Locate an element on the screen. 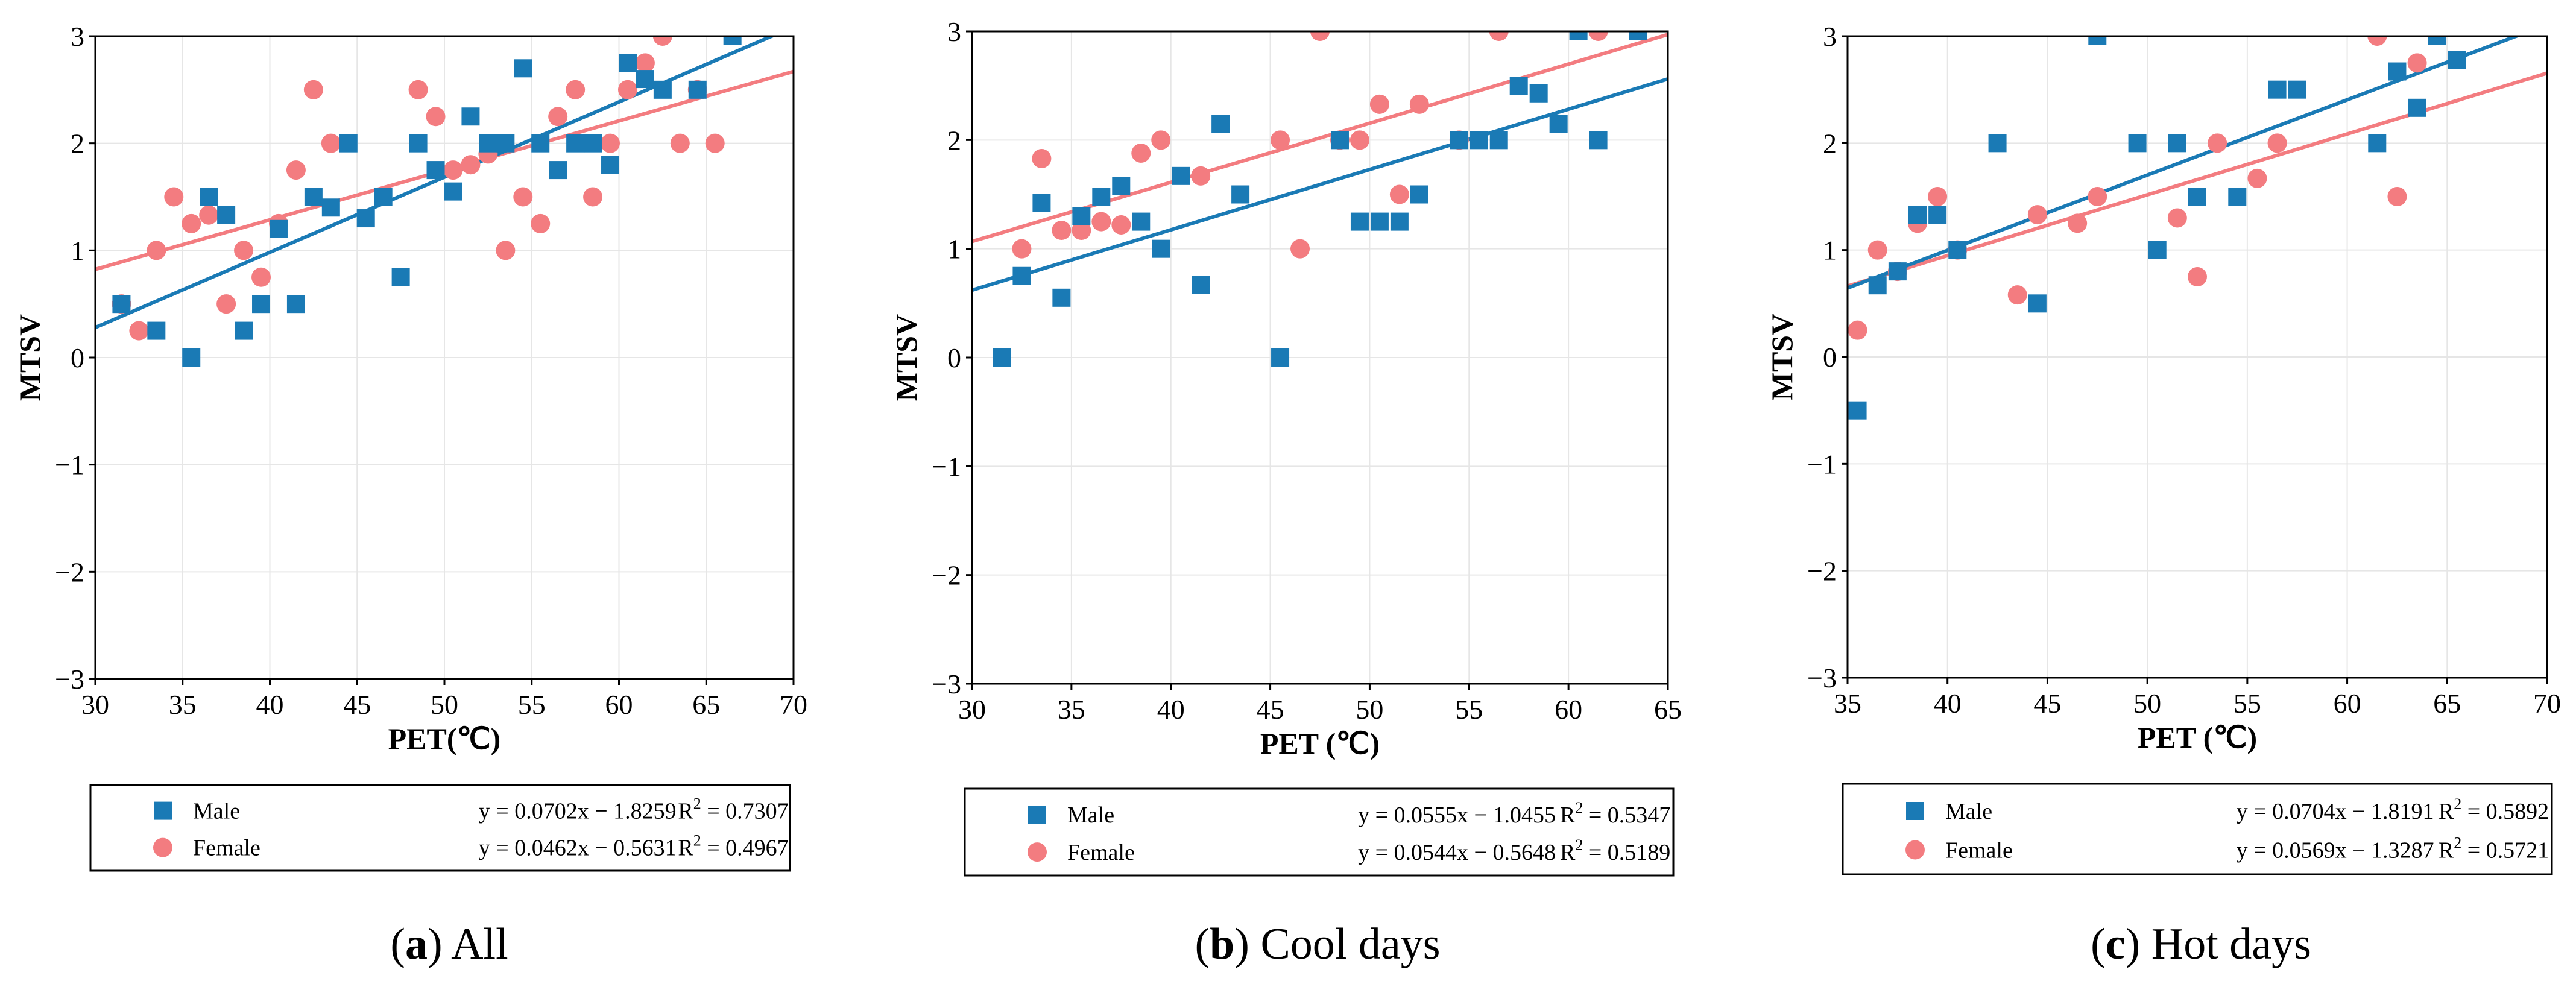 The image size is (2576, 984). x-axis-label: PET (℃) is located at coordinates (1320, 743).